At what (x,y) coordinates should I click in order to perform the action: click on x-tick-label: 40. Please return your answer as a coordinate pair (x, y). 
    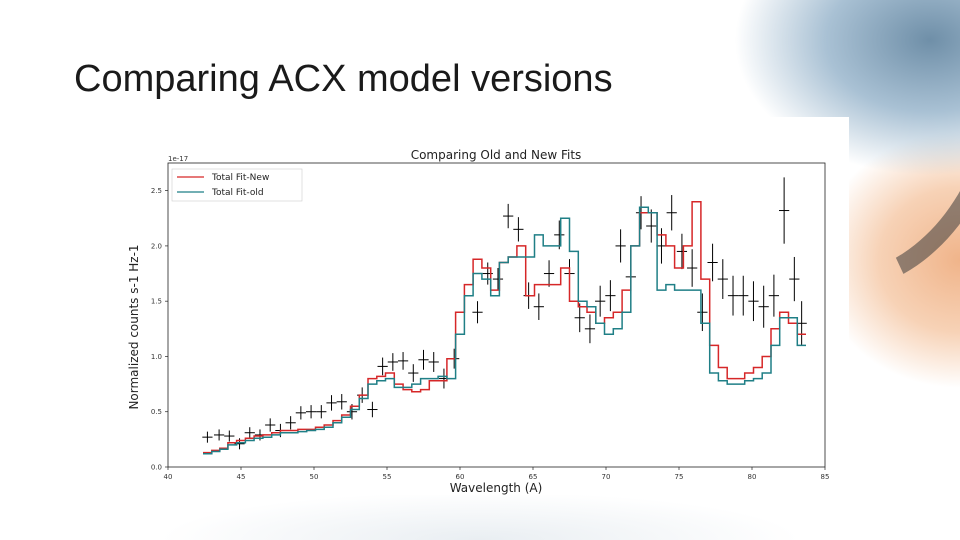
    Looking at the image, I should click on (168, 477).